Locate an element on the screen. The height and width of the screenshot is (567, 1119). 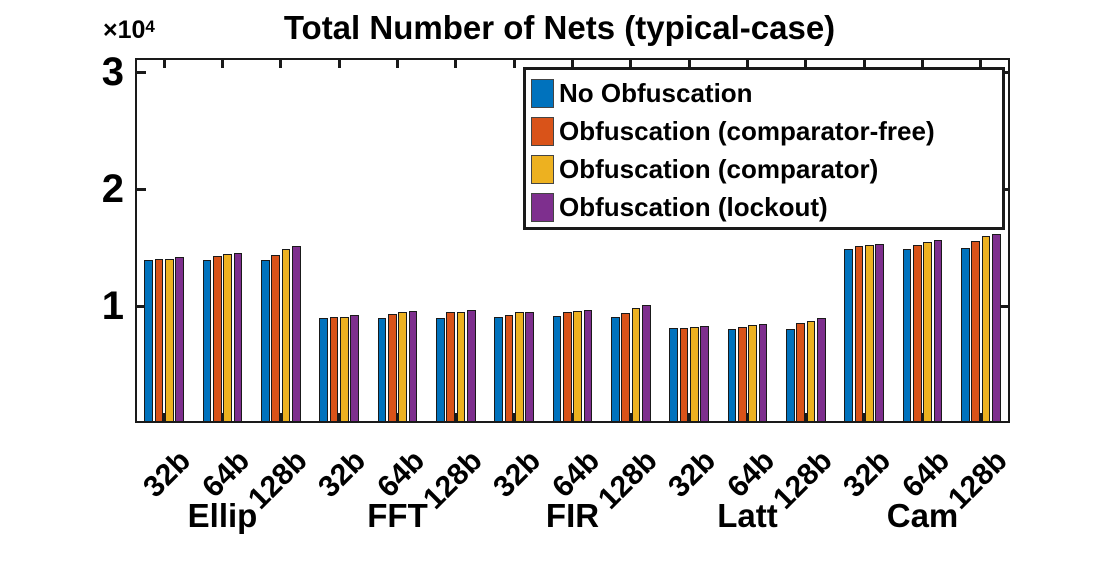
bar-latt-128b is located at coordinates (790, 375).